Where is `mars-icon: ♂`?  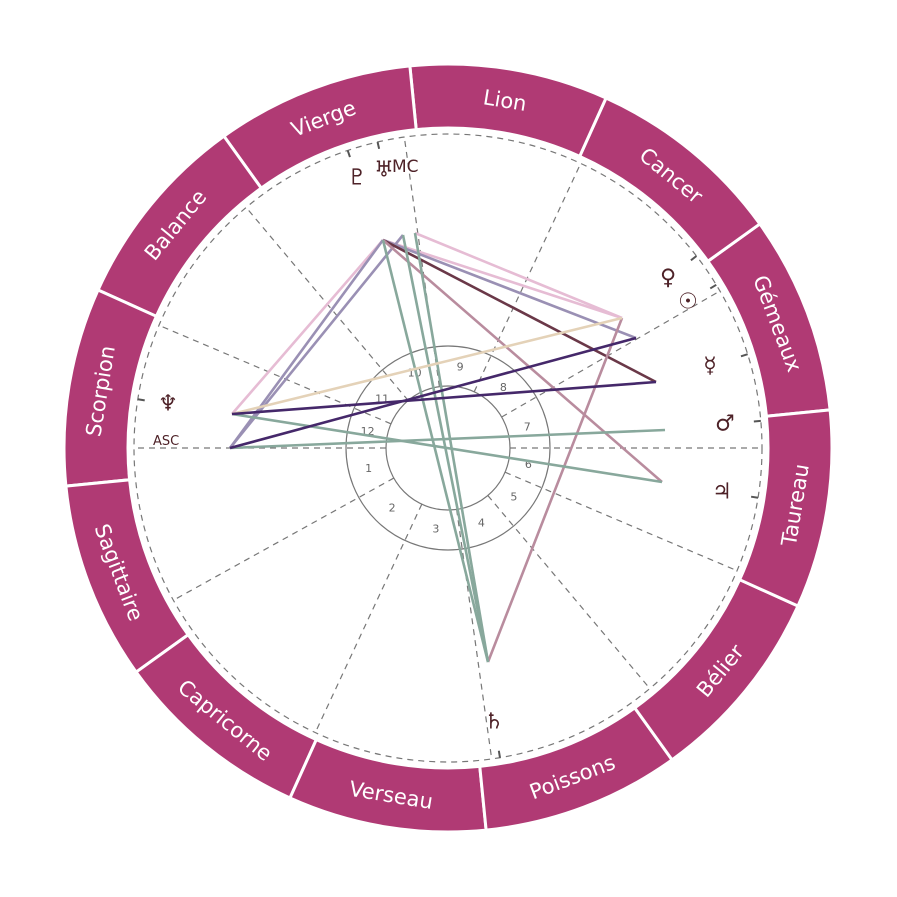 mars-icon: ♂ is located at coordinates (725, 424).